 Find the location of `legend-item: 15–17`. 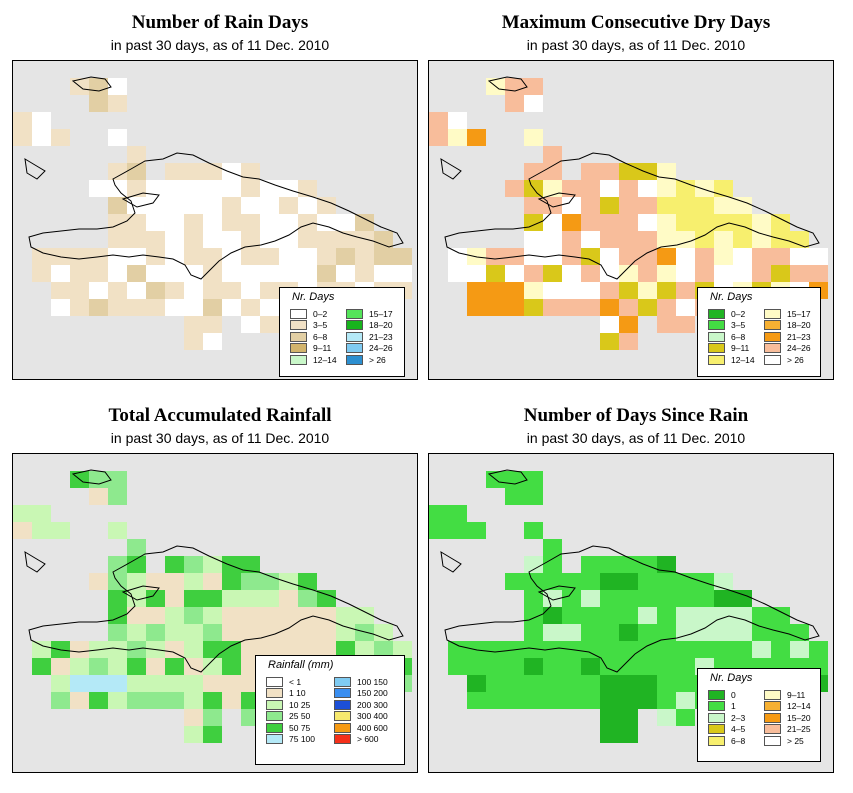

legend-item: 15–17 is located at coordinates (787, 313).